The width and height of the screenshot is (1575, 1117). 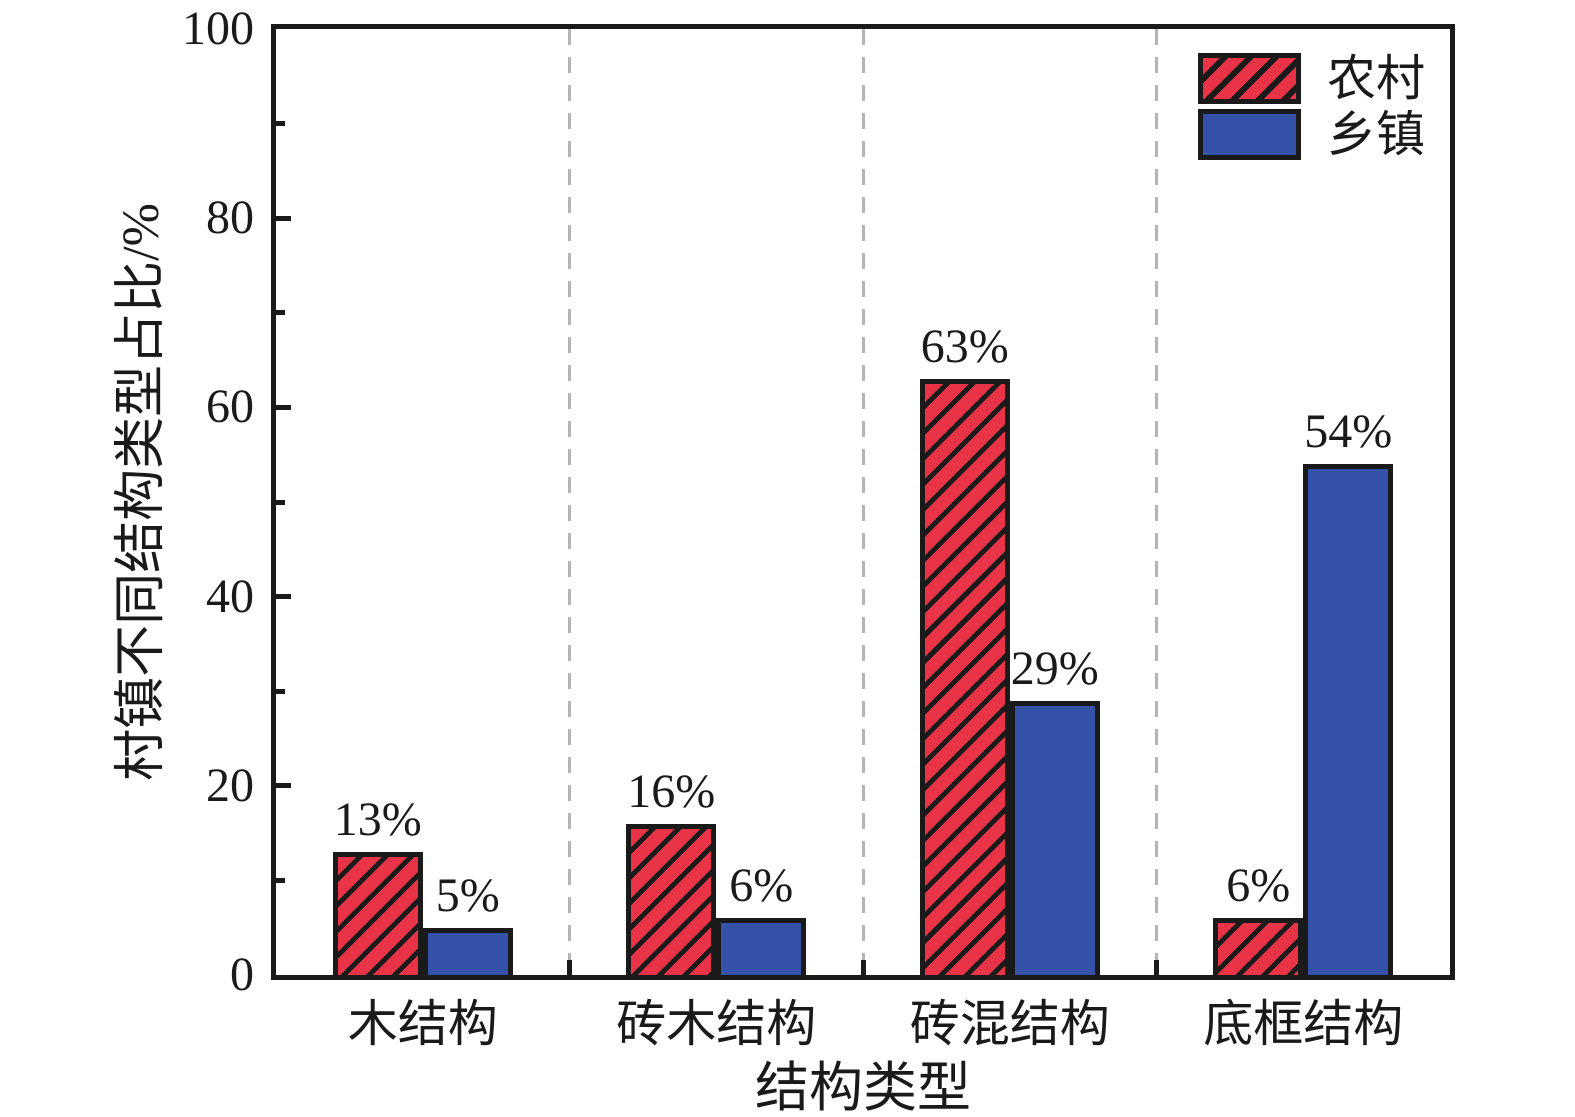 What do you see at coordinates (230, 218) in the screenshot?
I see `y-tick-label: 80` at bounding box center [230, 218].